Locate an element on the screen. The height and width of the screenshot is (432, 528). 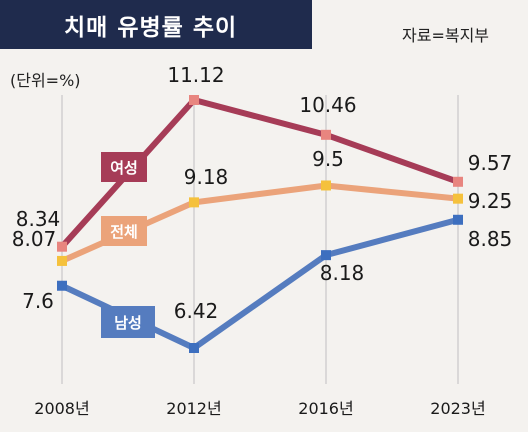
series-tag-total: 전체 is located at coordinates (124, 232).